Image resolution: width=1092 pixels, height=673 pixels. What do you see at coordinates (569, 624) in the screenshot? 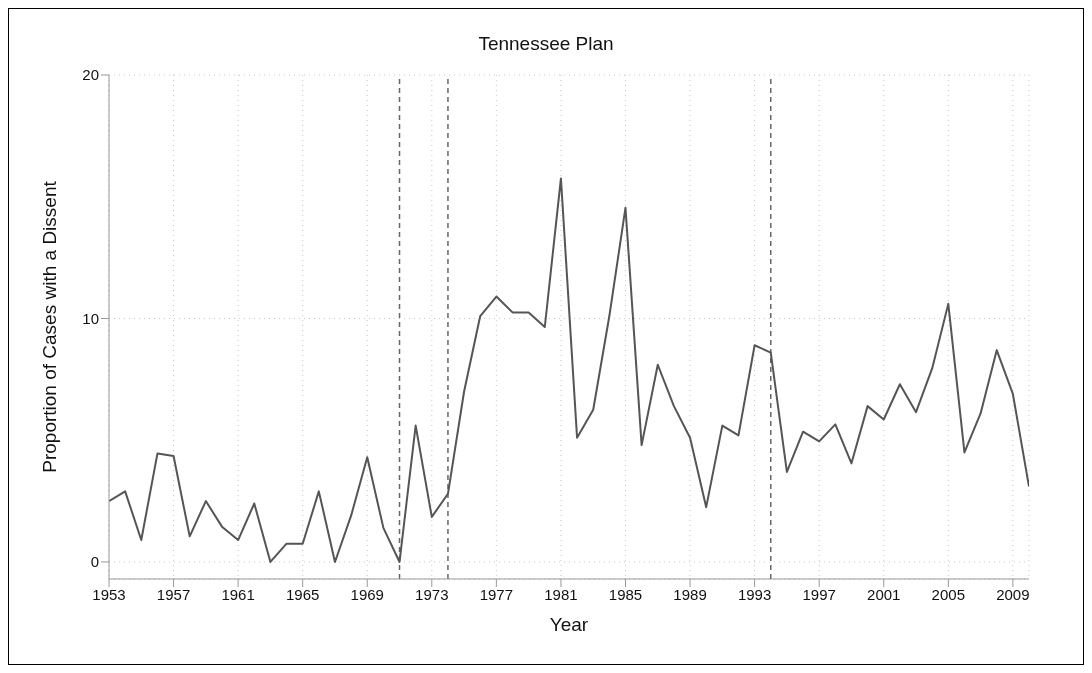
I see `x-axis-title: Year` at bounding box center [569, 624].